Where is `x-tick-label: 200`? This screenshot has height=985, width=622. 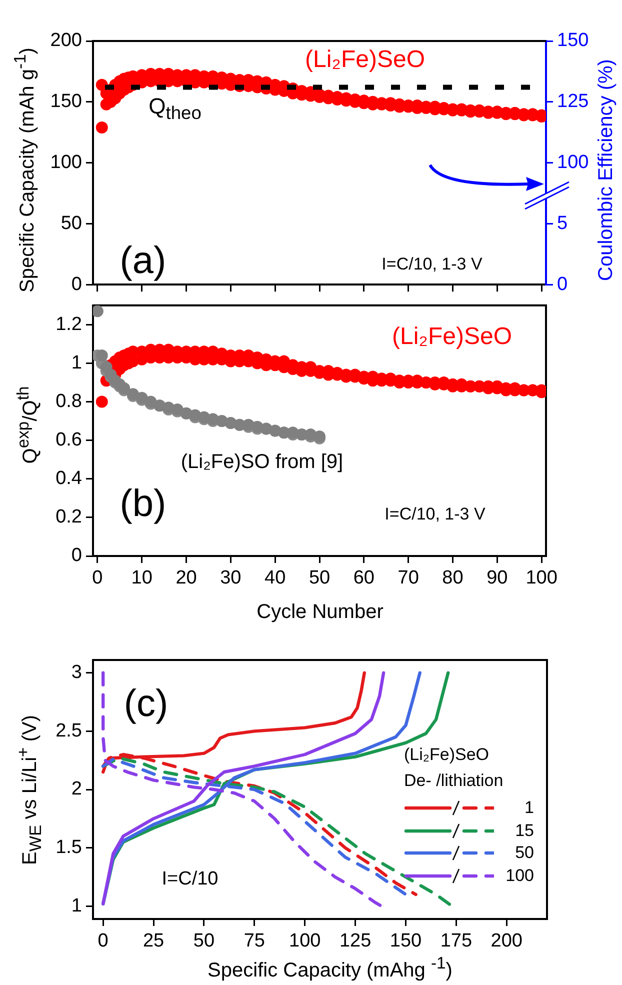 x-tick-label: 200 is located at coordinates (506, 941).